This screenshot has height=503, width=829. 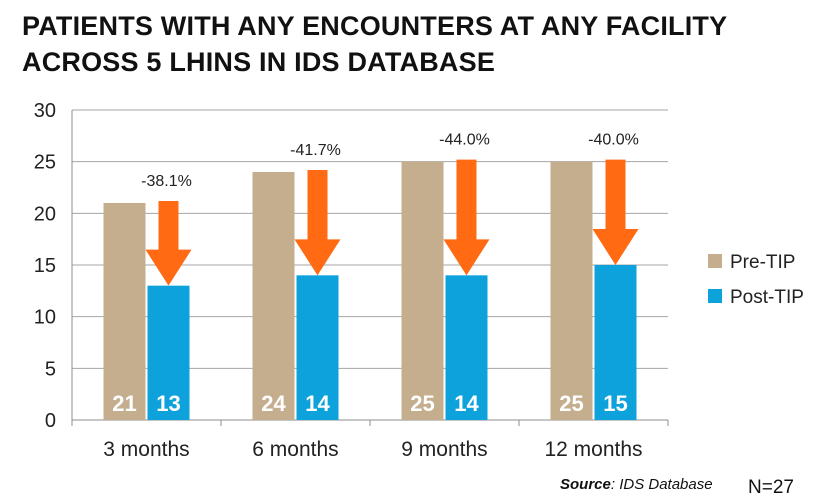 I want to click on legend-label: Post-TIP, so click(x=767, y=297).